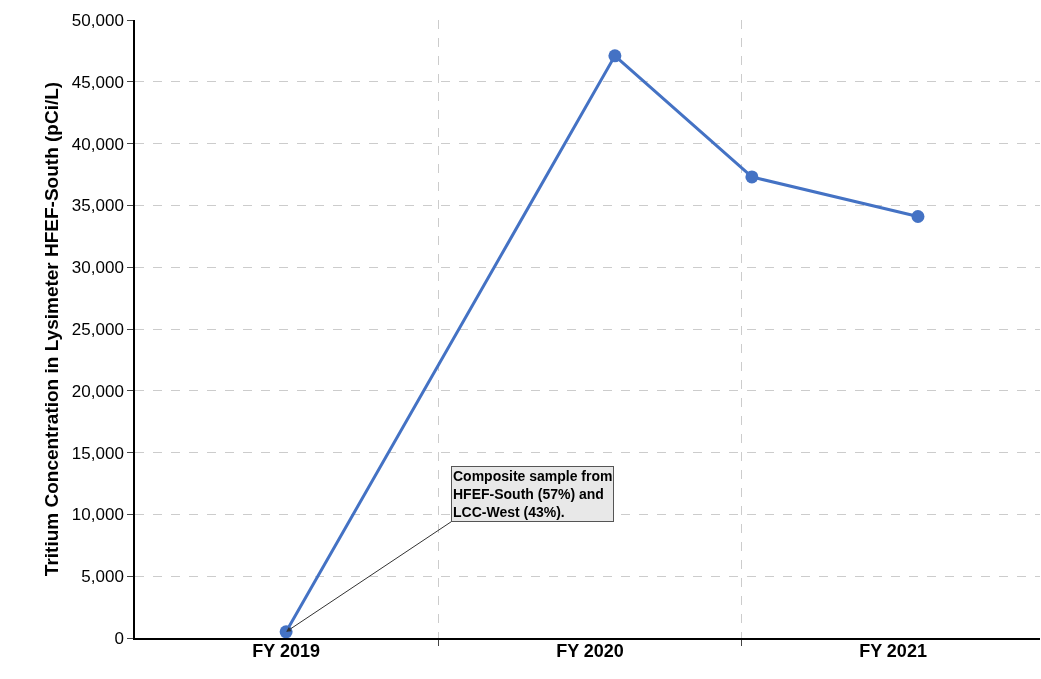 The image size is (1041, 679). Describe the element at coordinates (893, 651) in the screenshot. I see `x-tick-label: FY 2021` at that location.